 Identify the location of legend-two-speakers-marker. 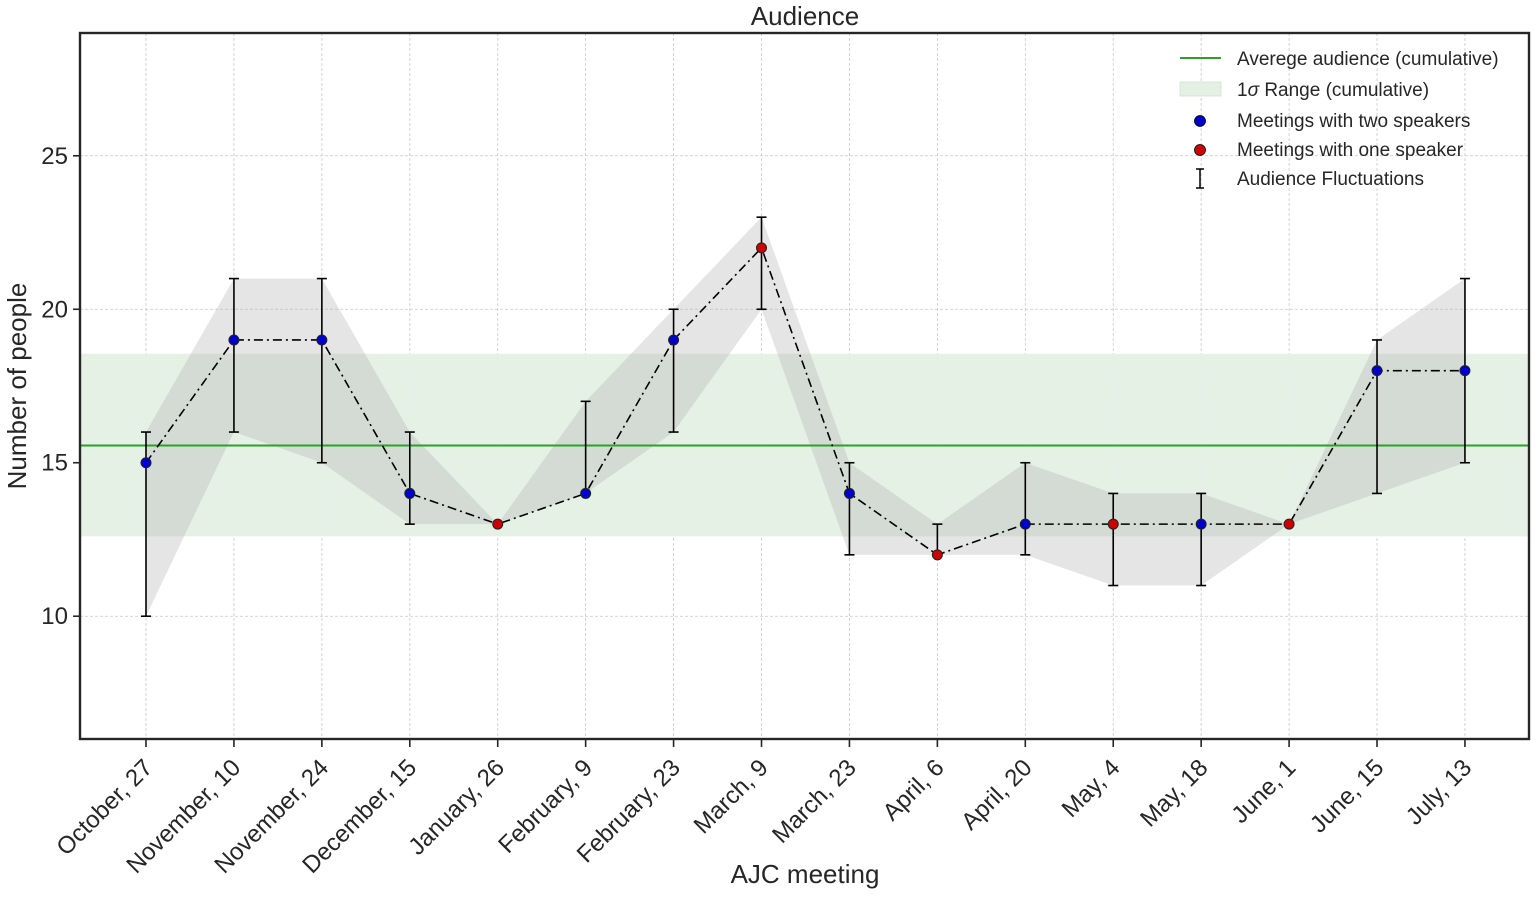
(1200, 121).